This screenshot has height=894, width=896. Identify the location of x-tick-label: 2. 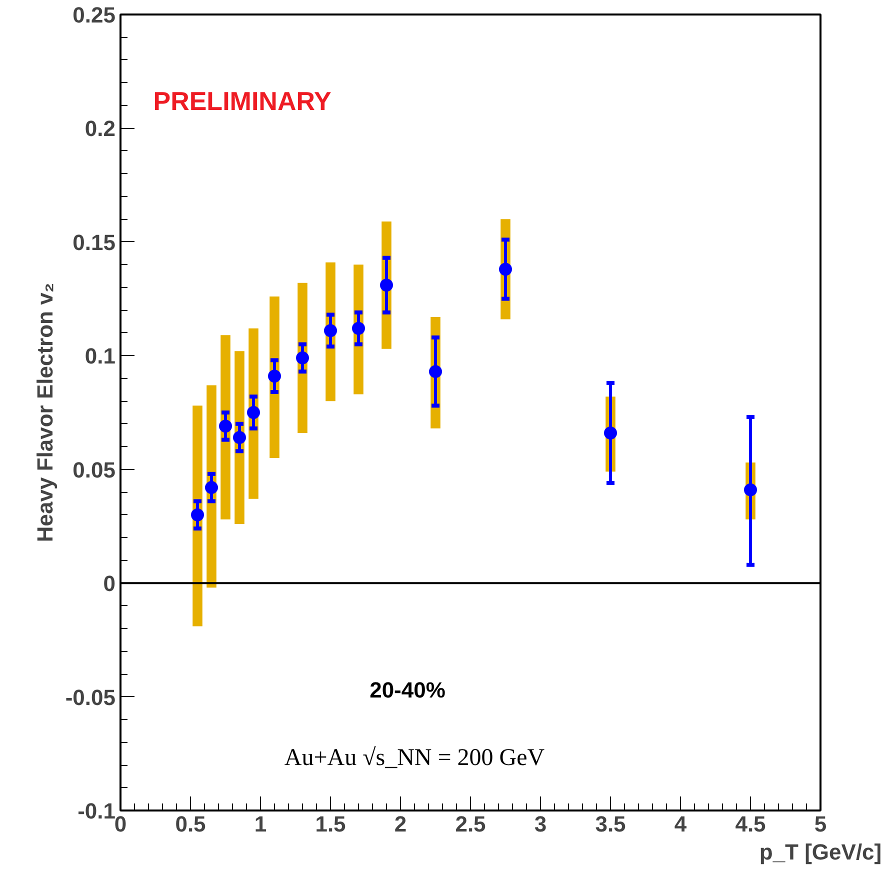
(400, 824).